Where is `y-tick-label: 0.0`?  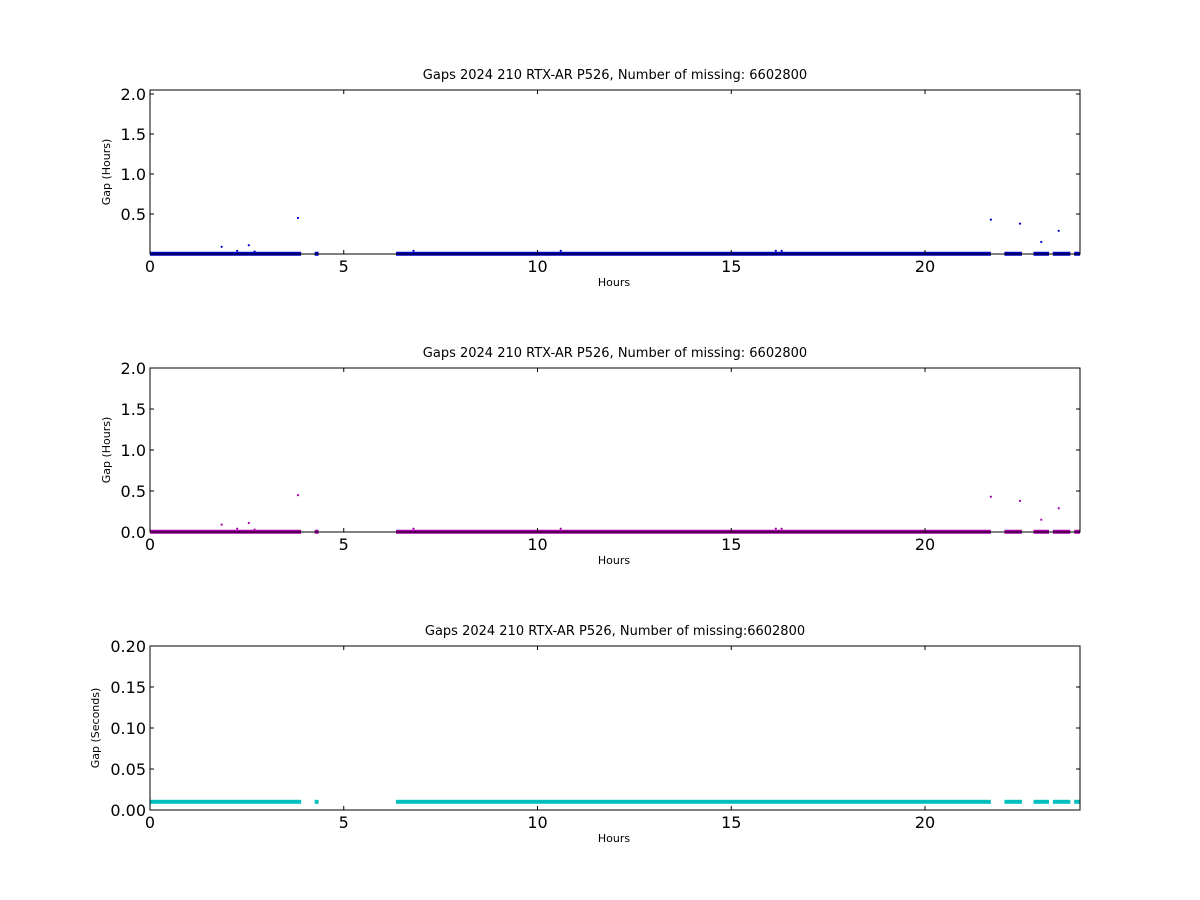
y-tick-label: 0.0 is located at coordinates (133, 532).